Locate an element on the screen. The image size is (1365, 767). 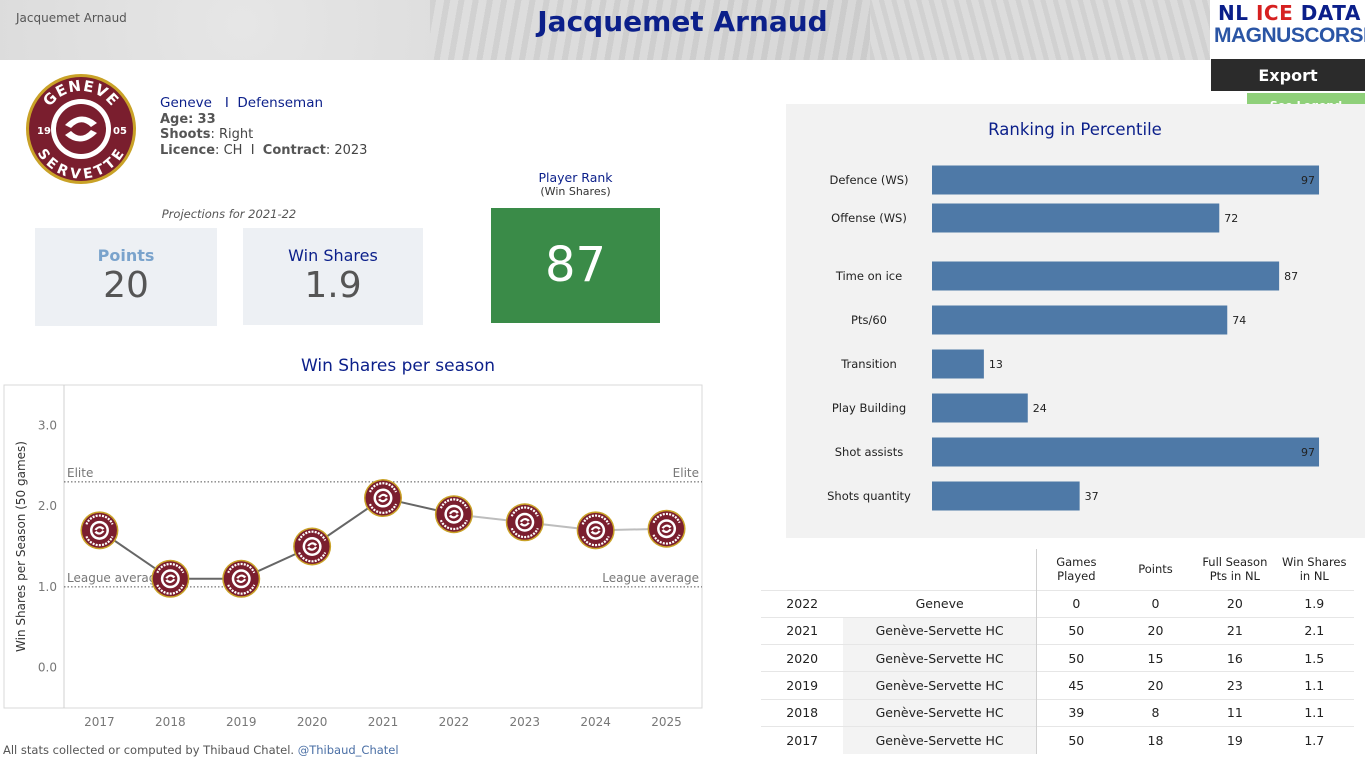
win-shares-label: Win Shares is located at coordinates (333, 255).